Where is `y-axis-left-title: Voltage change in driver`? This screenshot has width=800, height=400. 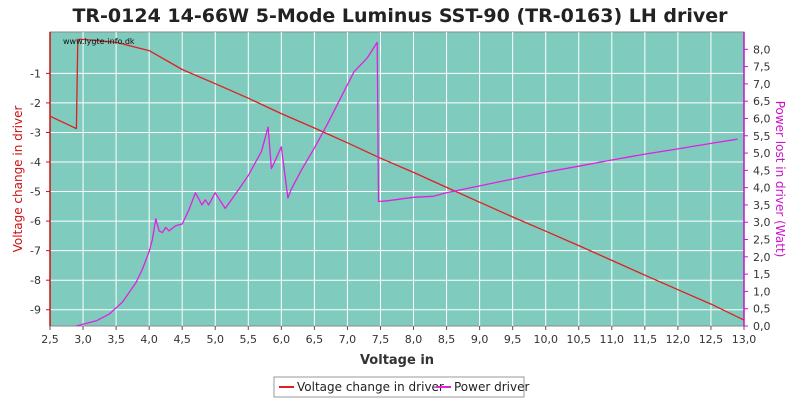 y-axis-left-title: Voltage change in driver is located at coordinates (18, 179).